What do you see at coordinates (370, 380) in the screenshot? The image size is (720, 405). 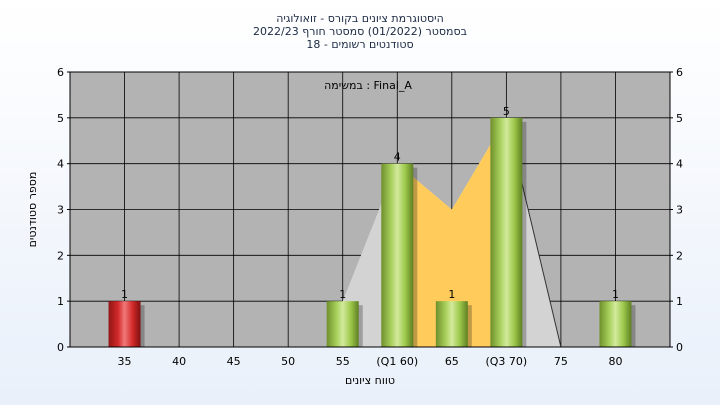 I see `x-axis-title: טווח ציונים` at bounding box center [370, 380].